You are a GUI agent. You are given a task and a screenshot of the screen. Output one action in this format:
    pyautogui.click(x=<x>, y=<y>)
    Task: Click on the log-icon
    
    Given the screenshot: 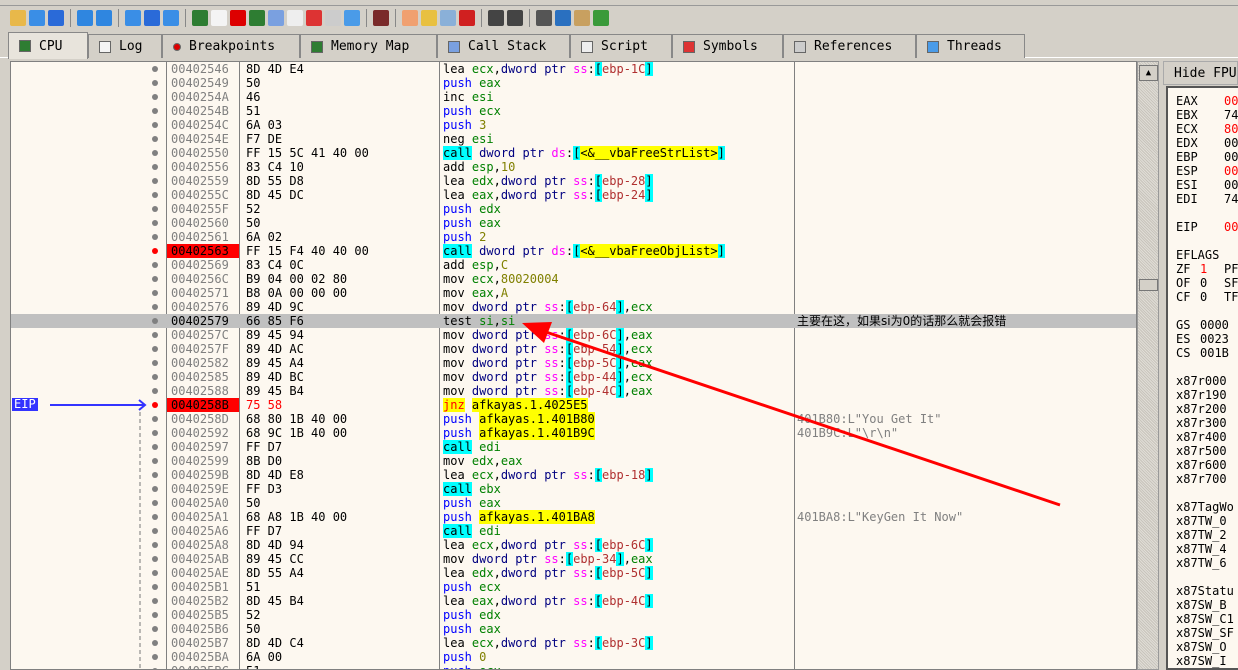 What is the action you would take?
    pyautogui.click(x=219, y=18)
    